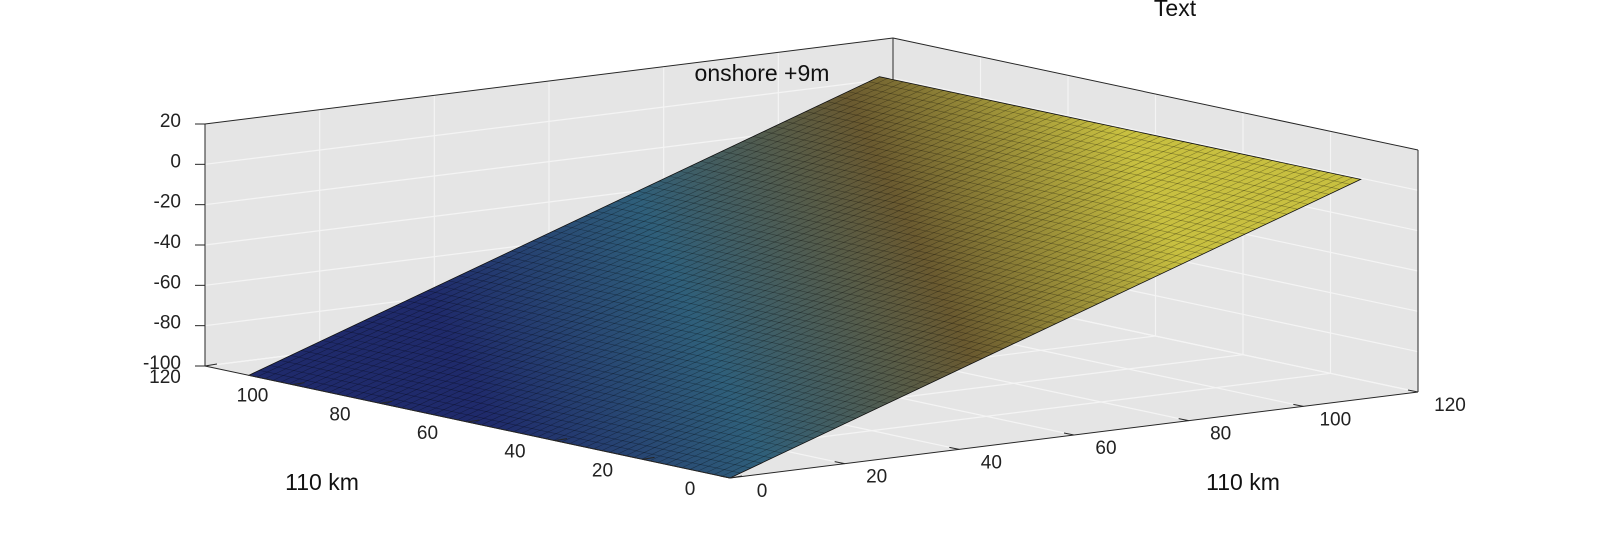 The width and height of the screenshot is (1600, 553). What do you see at coordinates (1105, 448) in the screenshot?
I see `x-tick-label: 60` at bounding box center [1105, 448].